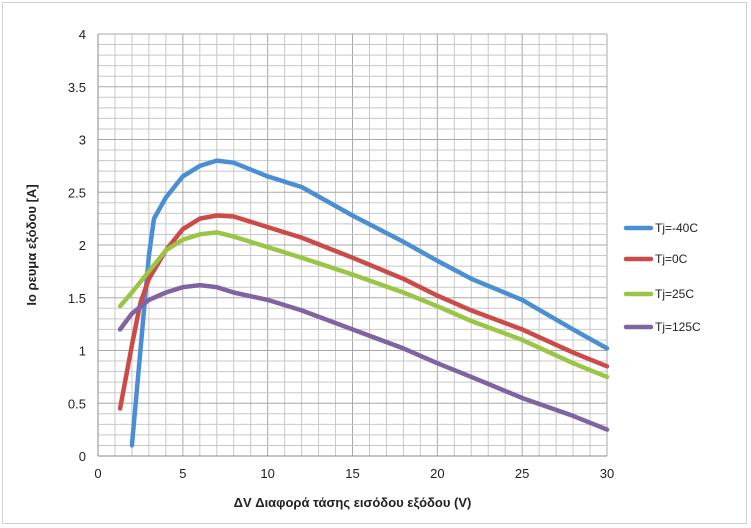 This screenshot has height=528, width=751. I want to click on y-tick-label: 3, so click(82, 140).